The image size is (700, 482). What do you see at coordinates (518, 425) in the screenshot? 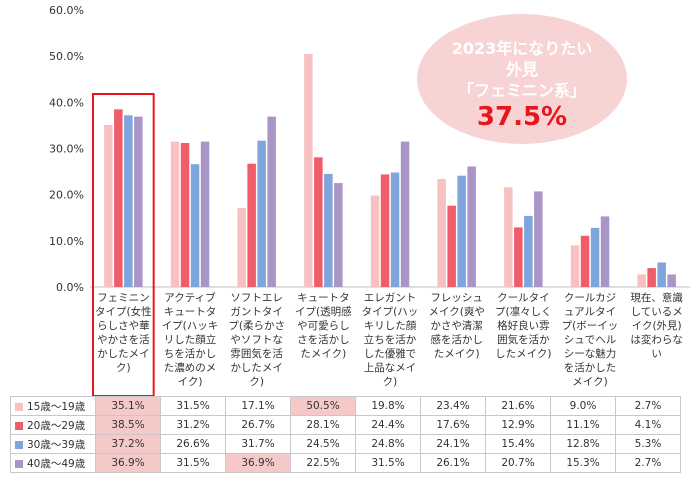
I see `table-cell: 12.9%` at bounding box center [518, 425].